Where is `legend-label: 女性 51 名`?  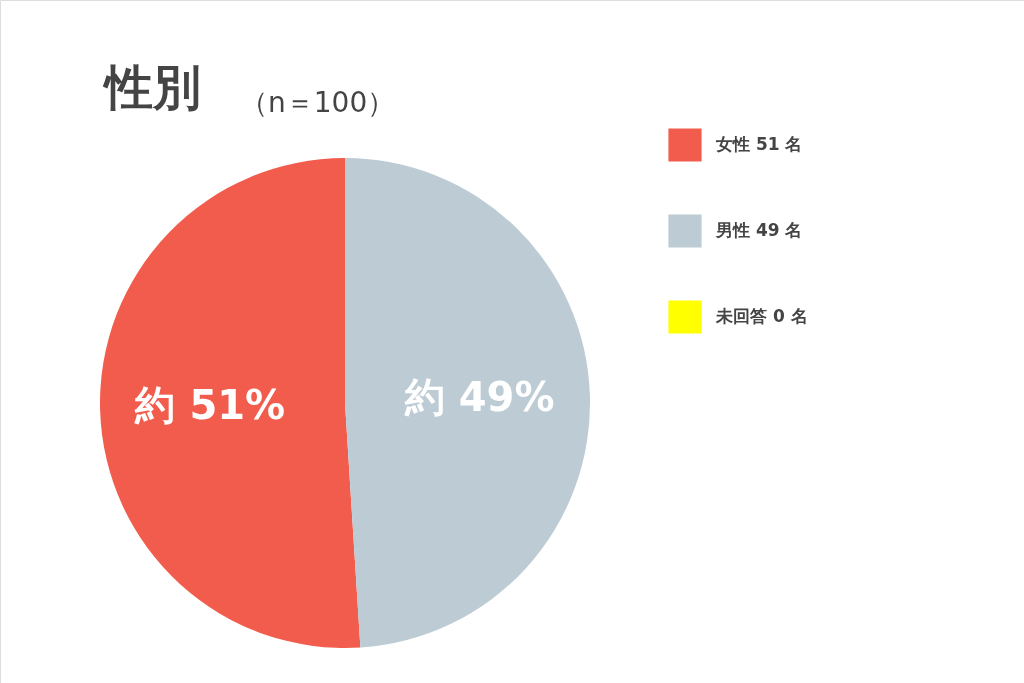 legend-label: 女性 51 名 is located at coordinates (759, 144).